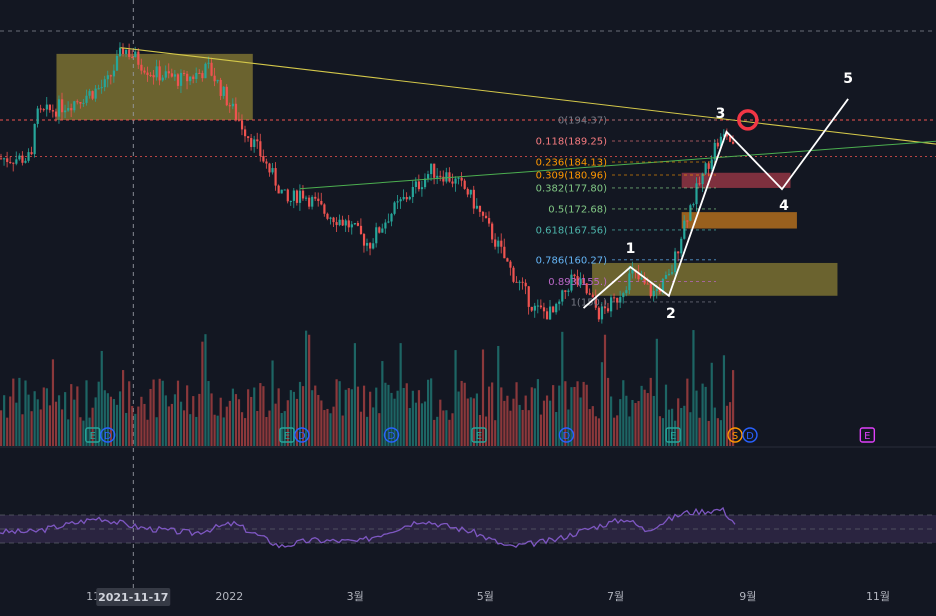 Image resolution: width=936 pixels, height=616 pixels. Describe the element at coordinates (572, 162) in the screenshot. I see `fib-label-0.236: 0.236(184.13)` at that location.